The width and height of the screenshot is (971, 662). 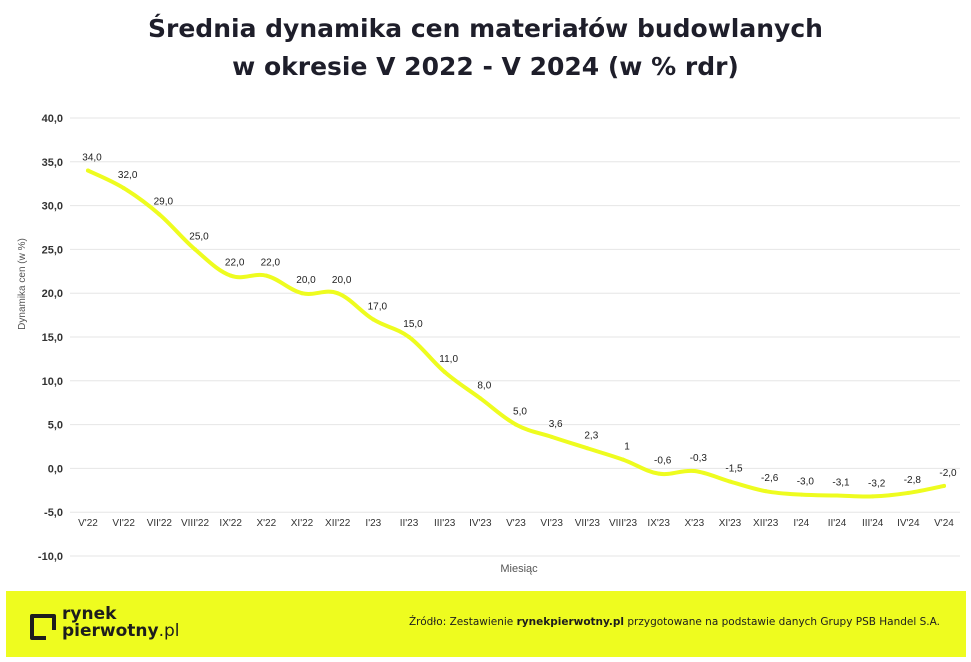 I want to click on y-tick-label: 20,0, so click(x=52, y=294).